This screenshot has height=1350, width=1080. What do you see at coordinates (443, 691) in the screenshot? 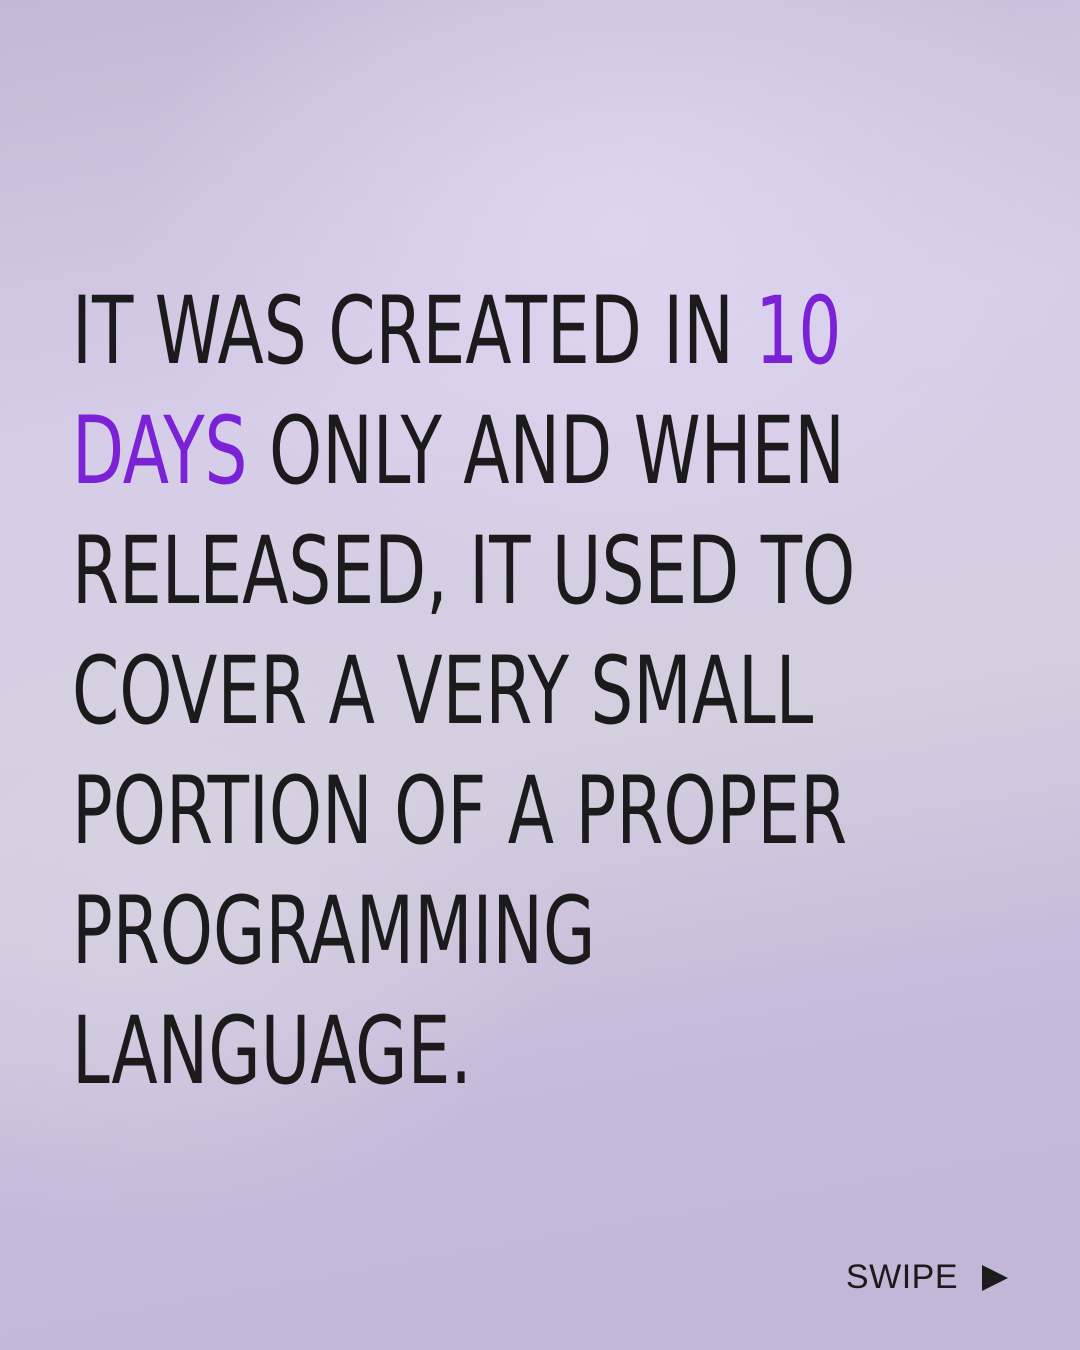
I see `headline-line-4: COVER A VERY SMALL` at bounding box center [443, 691].